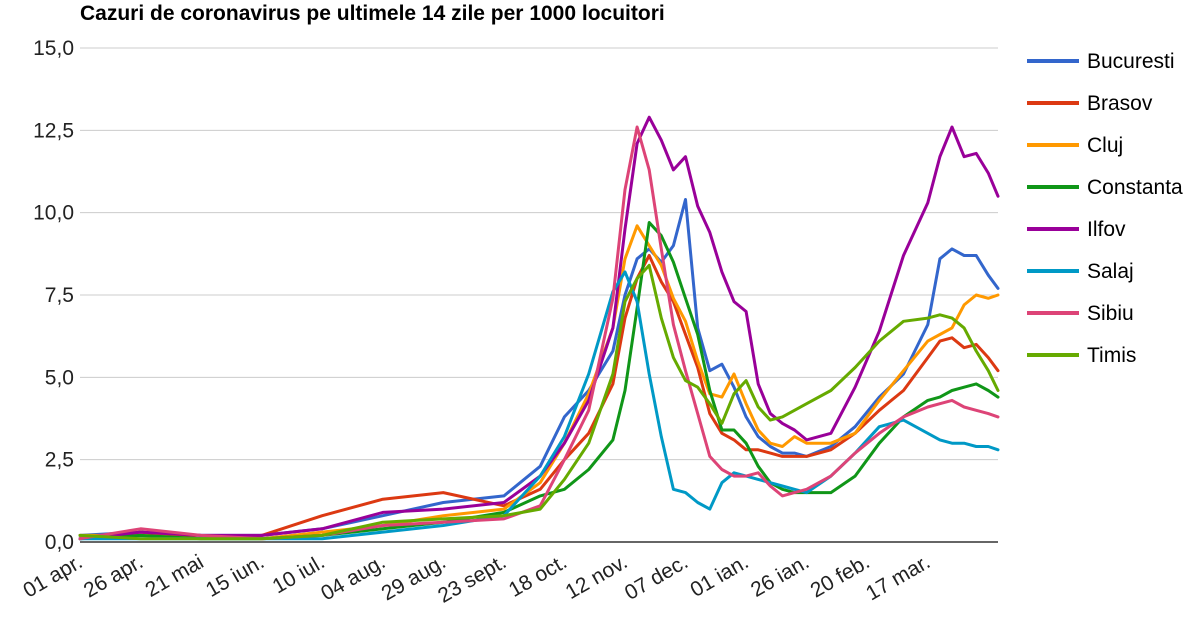 This screenshot has width=1200, height=628. Describe the element at coordinates (235, 575) in the screenshot. I see `x-tick-label: 15 iun.` at that location.